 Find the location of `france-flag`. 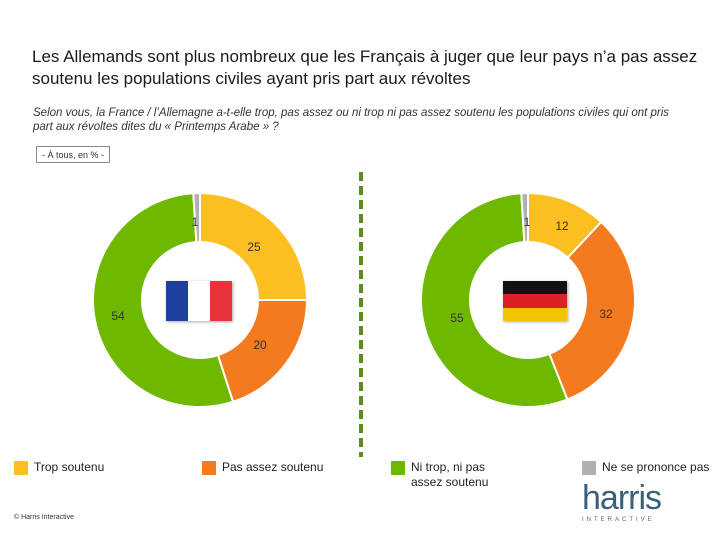

france-flag is located at coordinates (199, 301).